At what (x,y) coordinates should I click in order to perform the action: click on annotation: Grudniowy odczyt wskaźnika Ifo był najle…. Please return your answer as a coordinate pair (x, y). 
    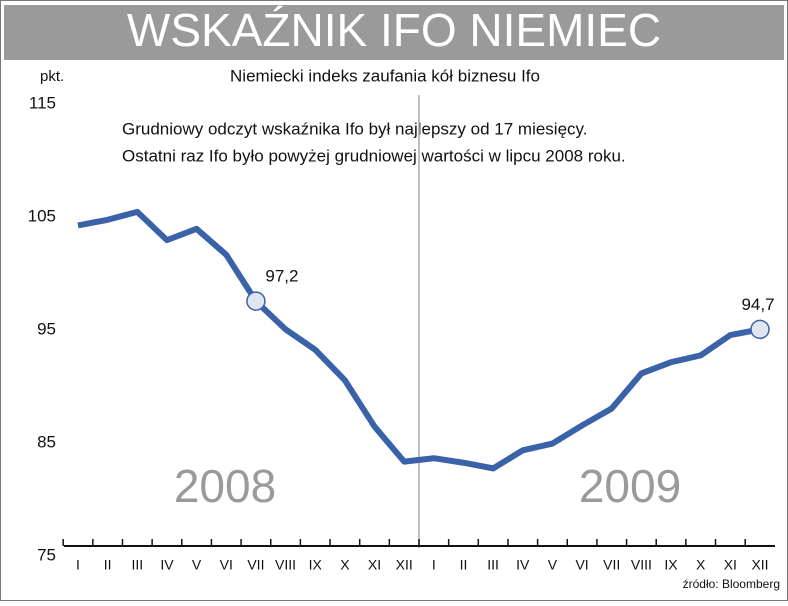
    Looking at the image, I should click on (355, 128).